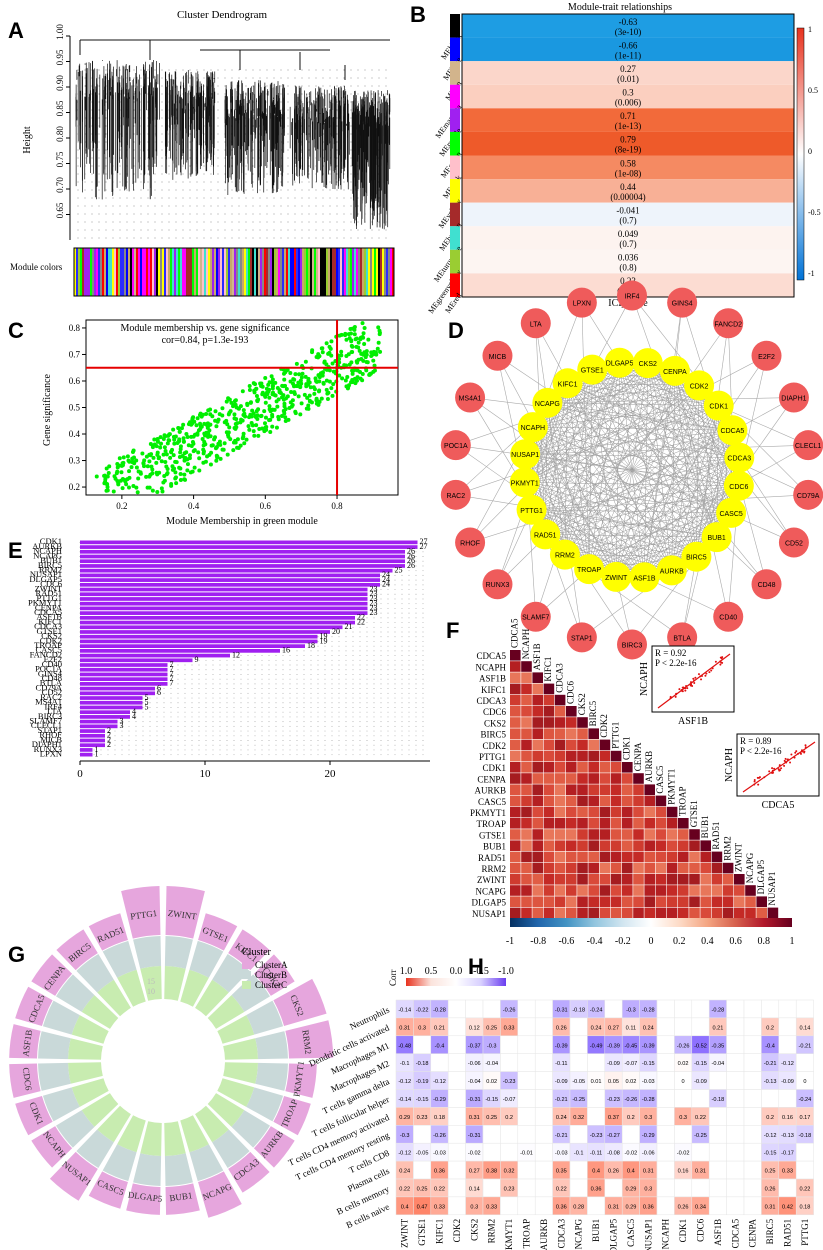 Image resolution: width=823 pixels, height=1250 pixels. I want to click on panel-label-H: H, so click(476, 966).